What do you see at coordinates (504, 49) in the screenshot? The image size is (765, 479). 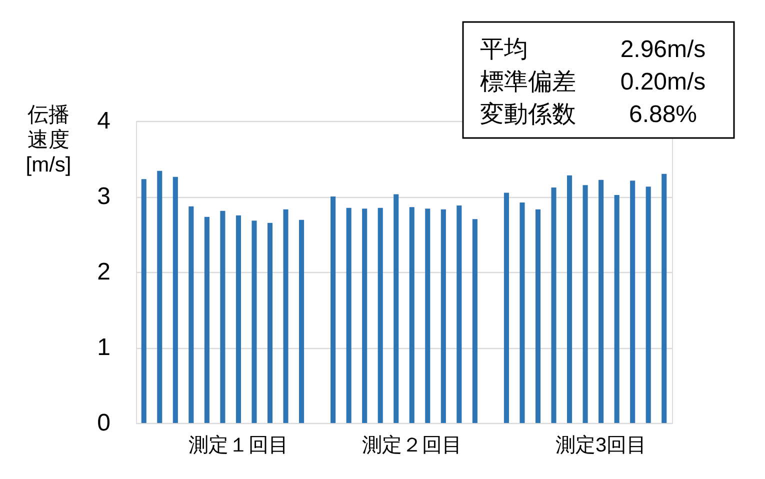 I see `text: 平均` at bounding box center [504, 49].